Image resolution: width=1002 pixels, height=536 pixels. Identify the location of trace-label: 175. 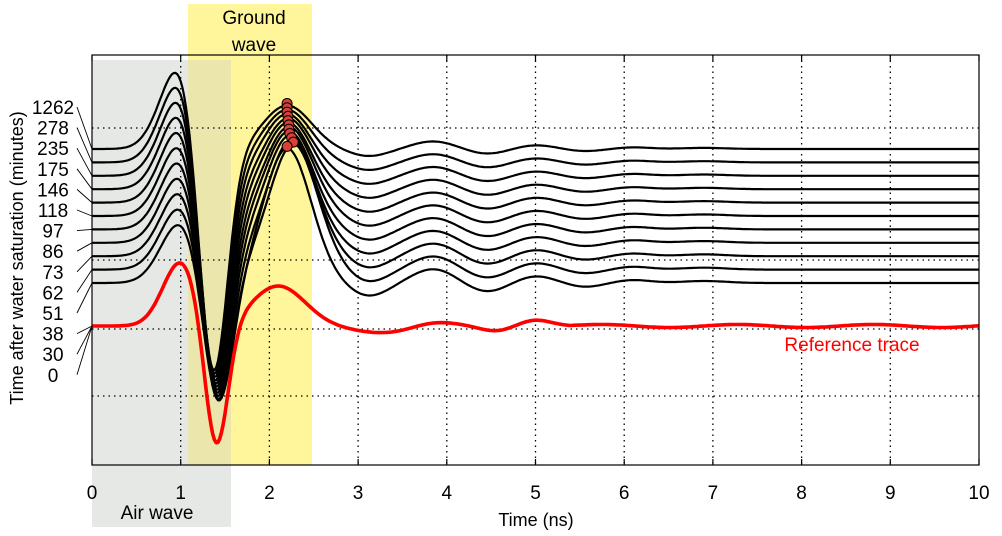
(53, 170).